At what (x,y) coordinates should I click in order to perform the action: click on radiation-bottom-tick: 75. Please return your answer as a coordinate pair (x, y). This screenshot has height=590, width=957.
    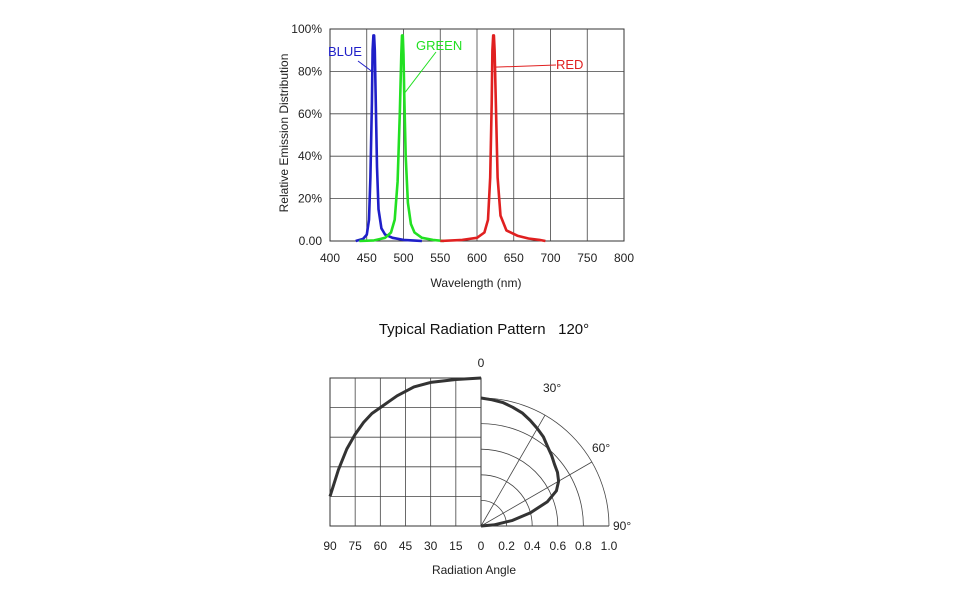
    Looking at the image, I should click on (355, 546).